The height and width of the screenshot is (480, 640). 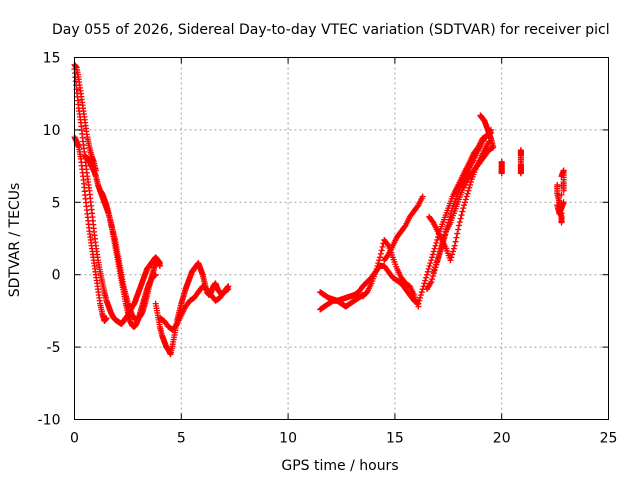 I want to click on x-tick-label: 5, so click(x=181, y=439).